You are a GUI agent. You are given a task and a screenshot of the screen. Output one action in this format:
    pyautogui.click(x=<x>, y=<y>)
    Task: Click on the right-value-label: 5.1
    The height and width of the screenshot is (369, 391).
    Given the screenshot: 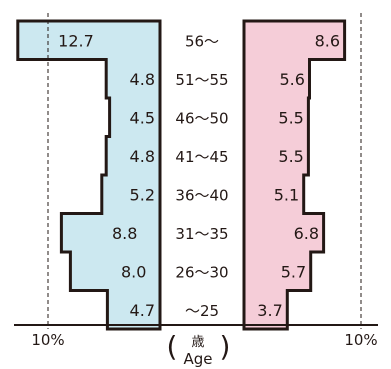 What is the action you would take?
    pyautogui.click(x=286, y=194)
    